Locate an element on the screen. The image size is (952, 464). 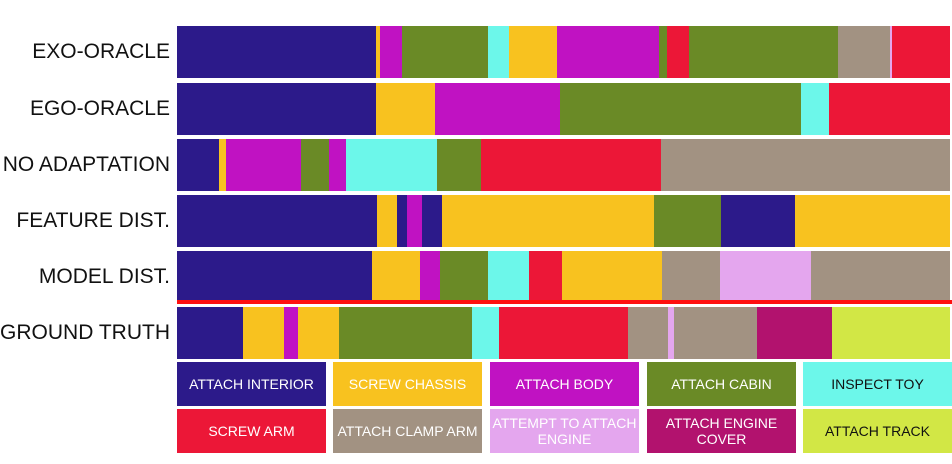
legend-label: ATTACH BODY is located at coordinates (564, 384).